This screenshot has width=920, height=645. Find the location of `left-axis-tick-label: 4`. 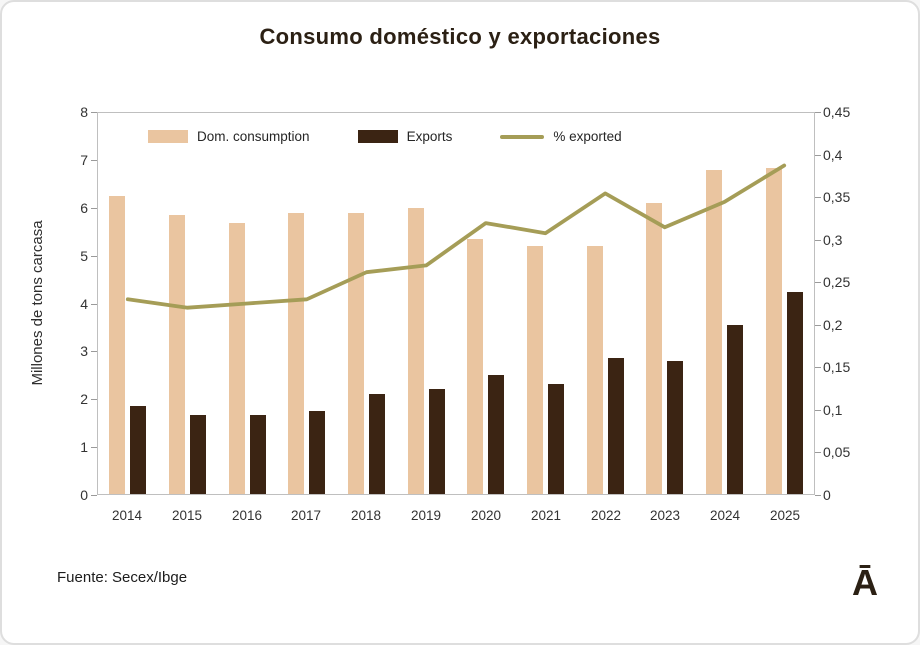

left-axis-tick-label: 4 is located at coordinates (84, 303).